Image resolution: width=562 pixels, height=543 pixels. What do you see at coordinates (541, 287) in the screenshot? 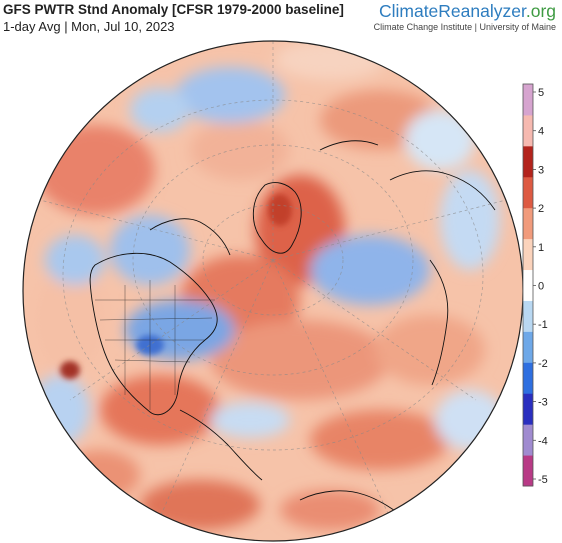
I see `colorbar-tick-label: 0` at bounding box center [541, 287].